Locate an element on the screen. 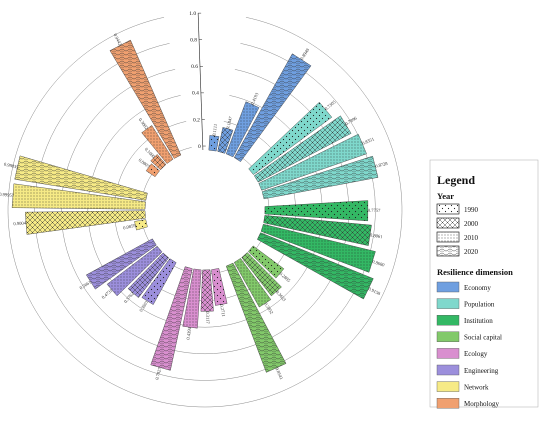 The height and width of the screenshot is (421, 550). value-label: 0.8680 is located at coordinates (379, 263).